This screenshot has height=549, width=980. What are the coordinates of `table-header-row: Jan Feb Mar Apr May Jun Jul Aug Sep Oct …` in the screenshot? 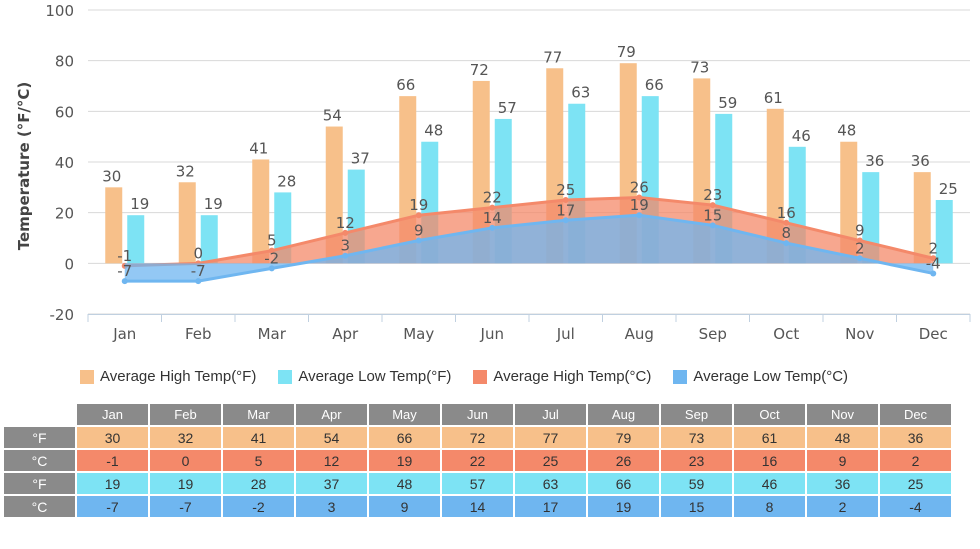 It's located at (477, 414).